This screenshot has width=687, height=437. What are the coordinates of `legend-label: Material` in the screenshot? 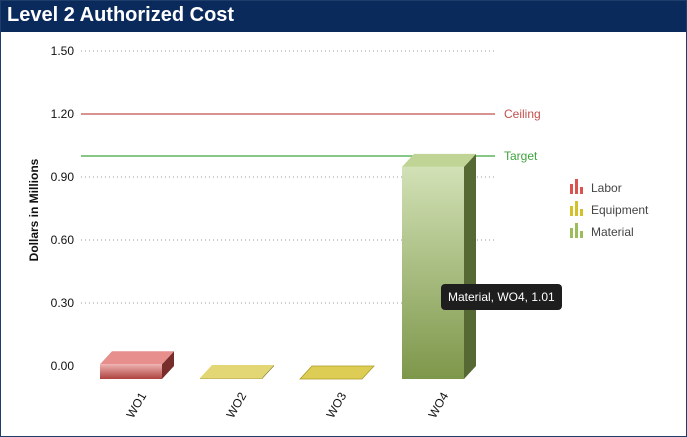 It's located at (612, 232).